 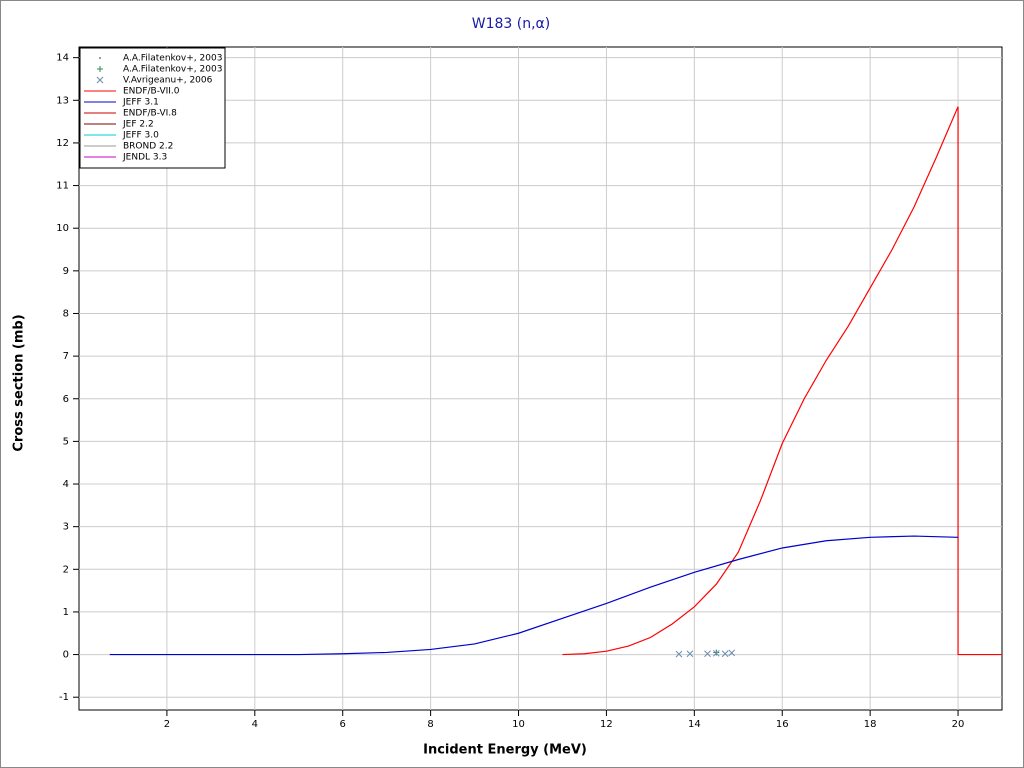 What do you see at coordinates (62, 143) in the screenshot?
I see `y-tick-label: 12` at bounding box center [62, 143].